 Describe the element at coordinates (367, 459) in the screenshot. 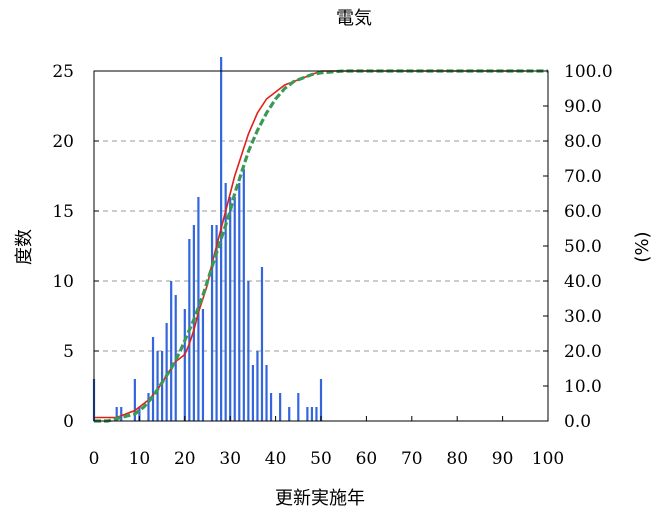

I see `x-tick-label: 60` at that location.